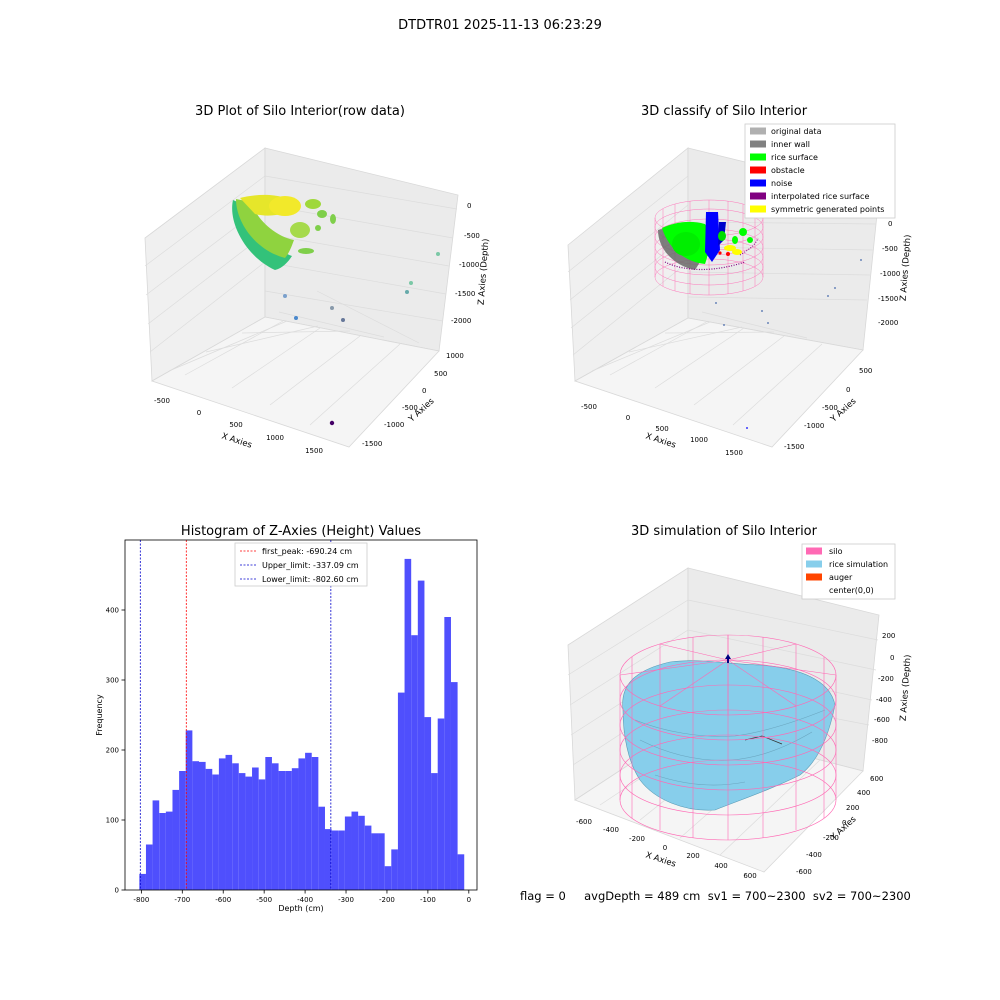 Image resolution: width=1000 pixels, height=1000 pixels. What do you see at coordinates (112, 821) in the screenshot?
I see `y-tick-label: 100` at bounding box center [112, 821].